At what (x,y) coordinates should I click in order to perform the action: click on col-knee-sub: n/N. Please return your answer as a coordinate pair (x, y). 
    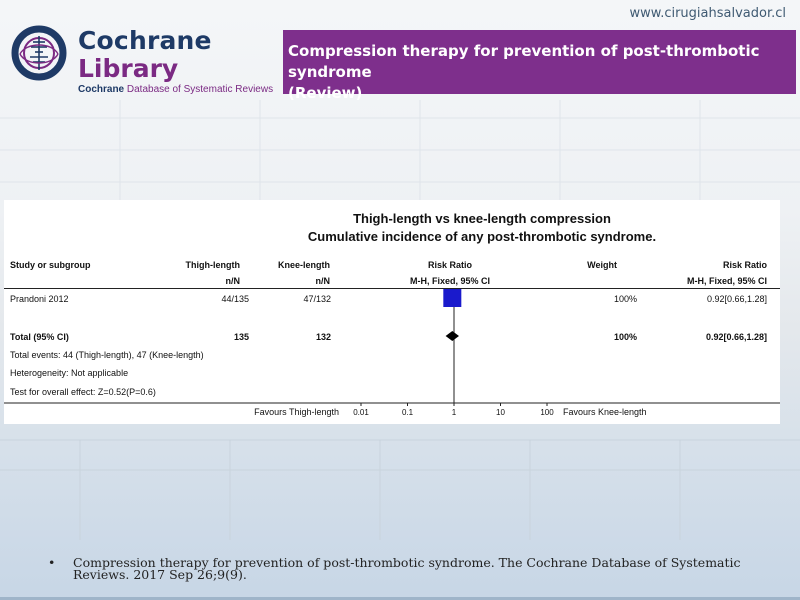
    Looking at the image, I should click on (323, 281).